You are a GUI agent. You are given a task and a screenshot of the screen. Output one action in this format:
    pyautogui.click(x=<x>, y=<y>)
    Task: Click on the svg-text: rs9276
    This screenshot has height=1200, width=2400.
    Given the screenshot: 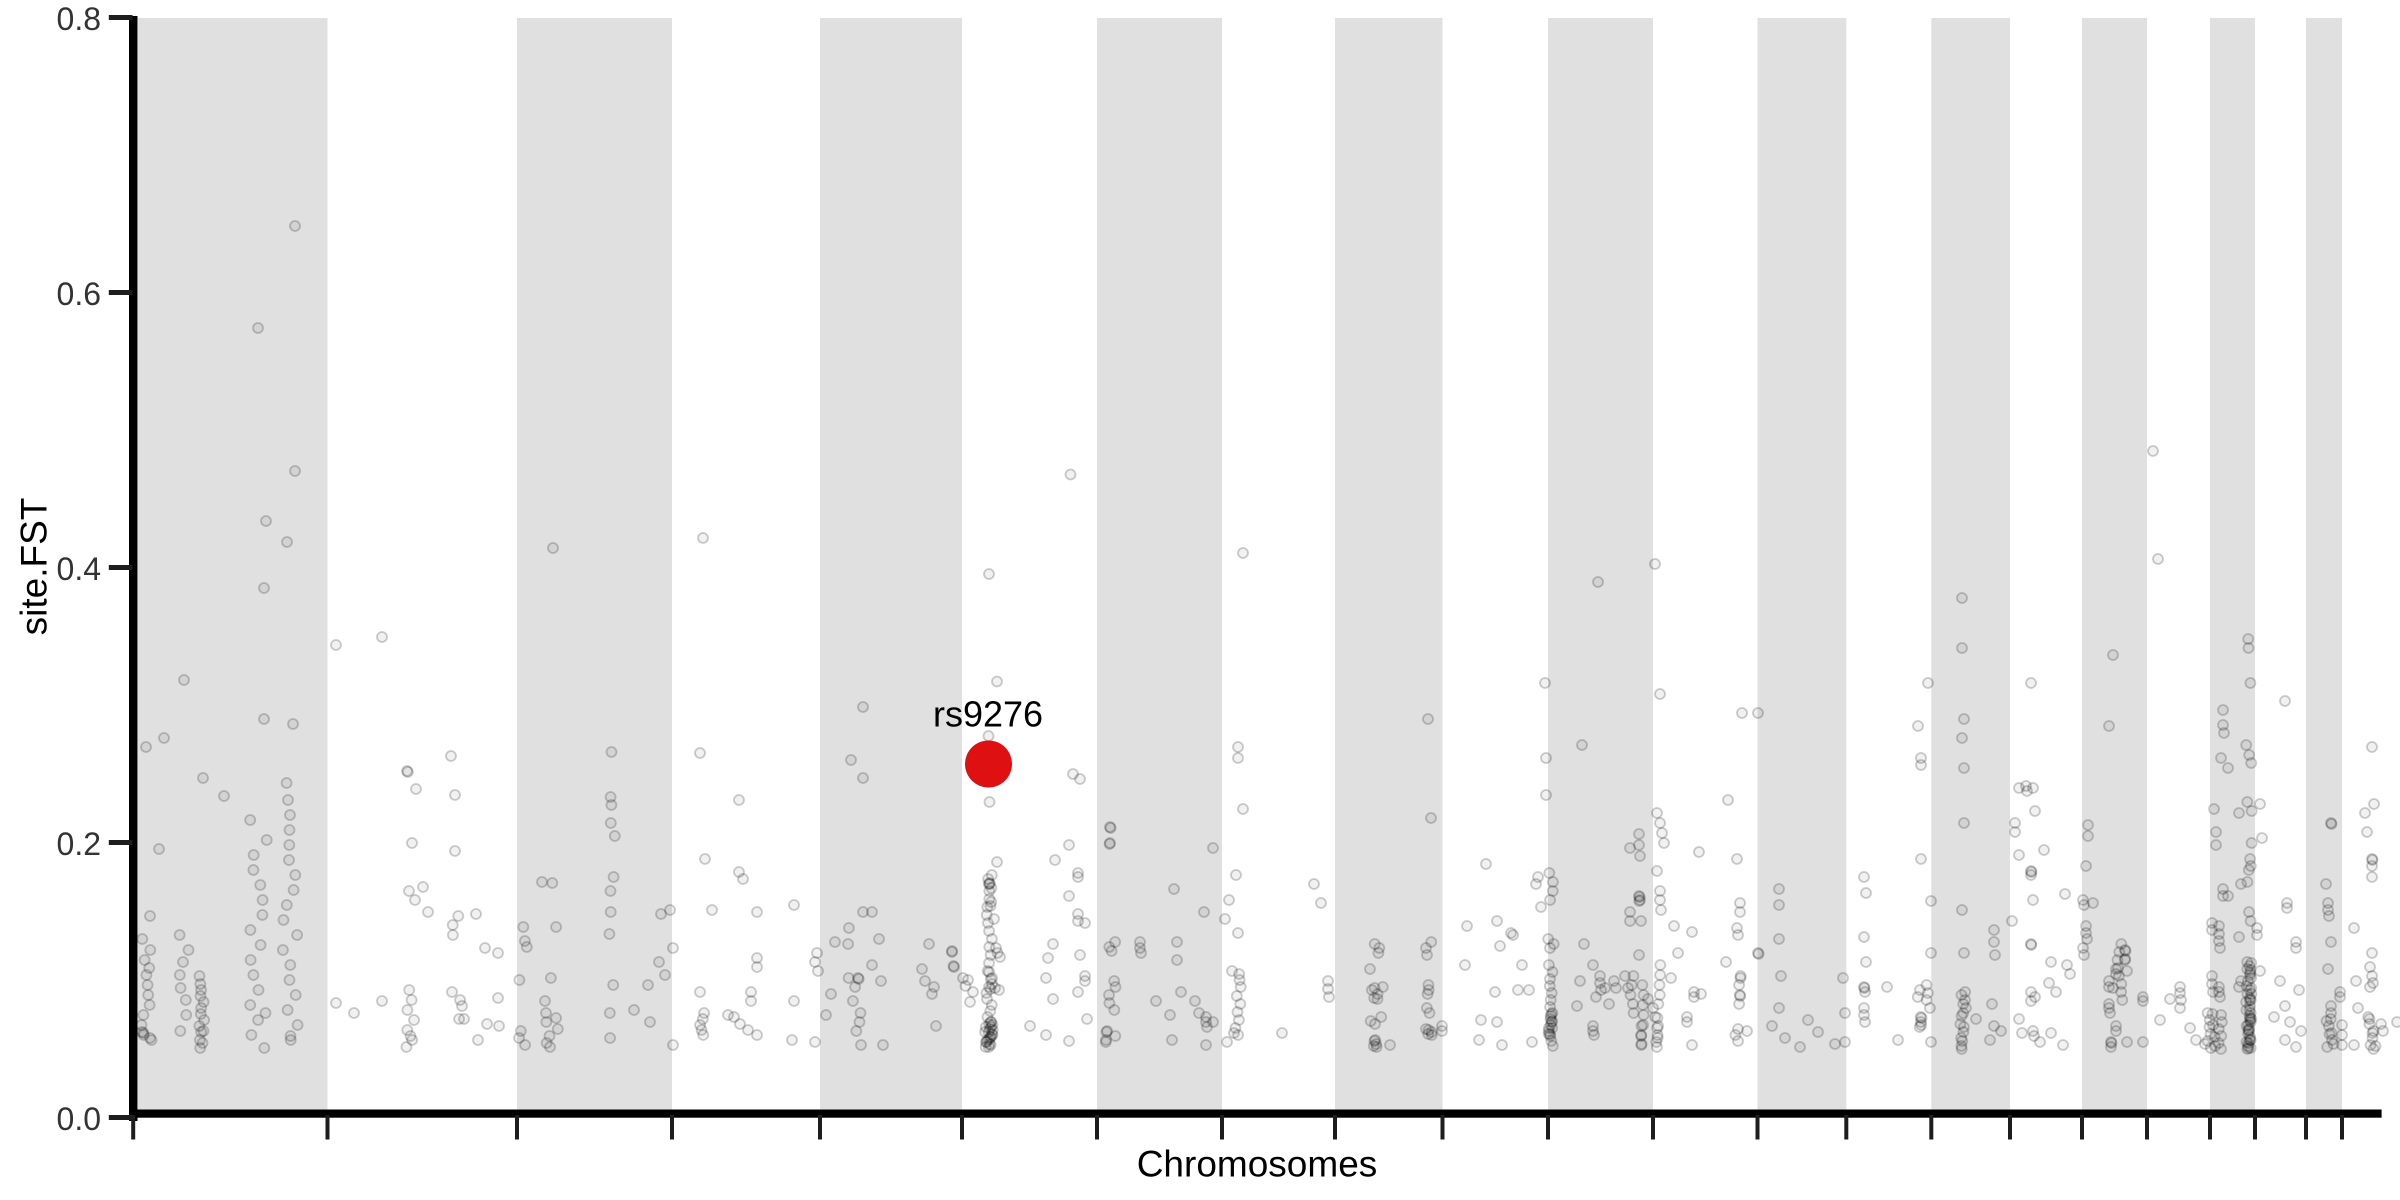 What is the action you would take?
    pyautogui.click(x=988, y=714)
    